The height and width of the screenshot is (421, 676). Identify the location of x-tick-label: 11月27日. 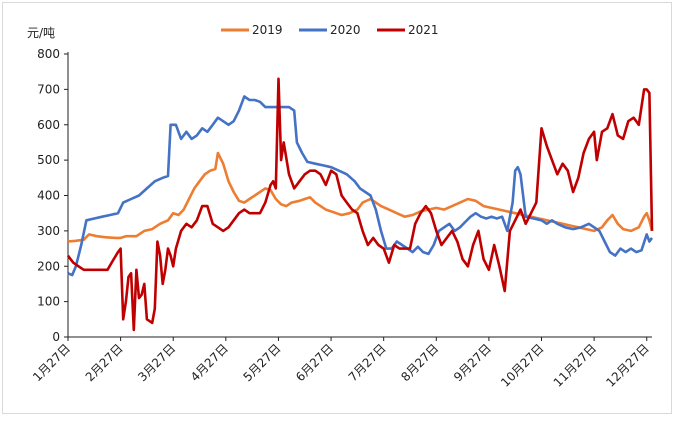
(575, 365).